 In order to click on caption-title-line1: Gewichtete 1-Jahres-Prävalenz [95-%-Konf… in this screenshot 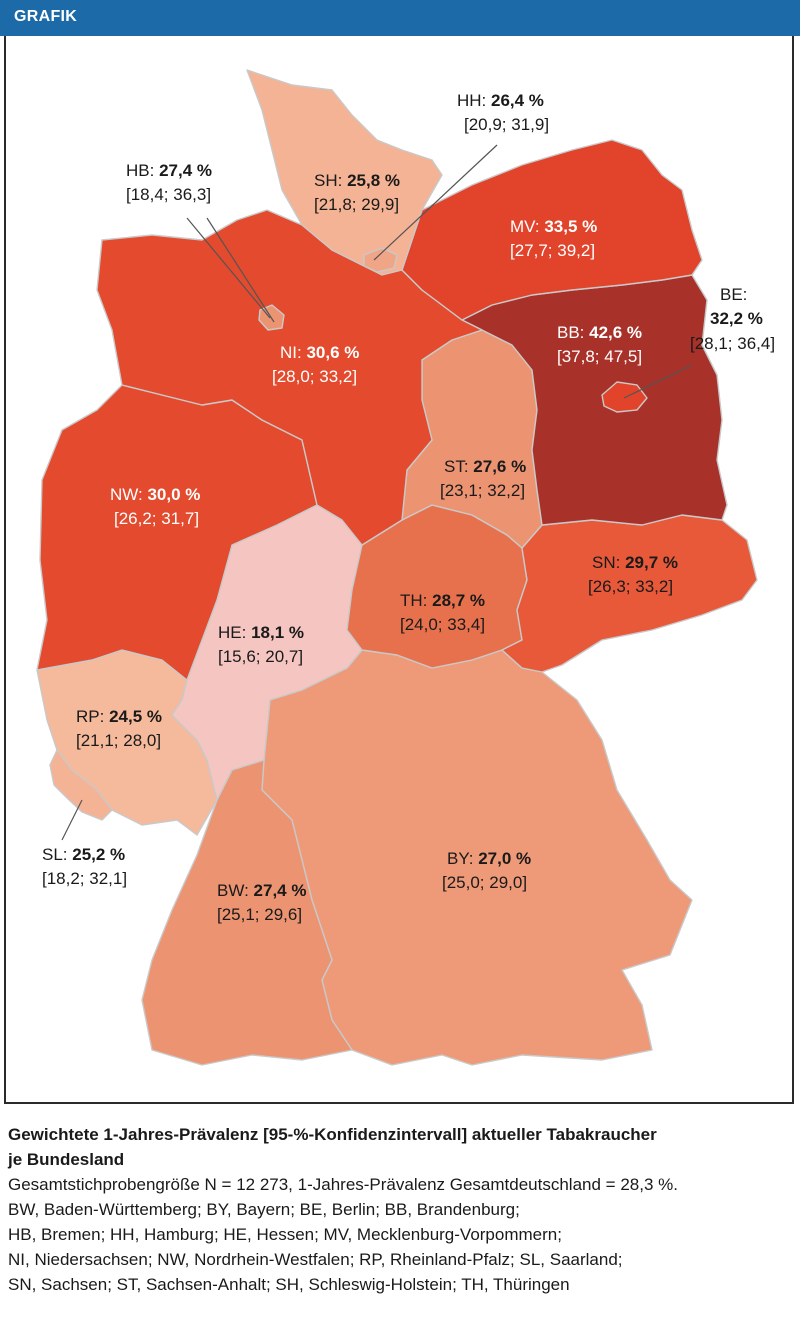, I will do `click(332, 1134)`.